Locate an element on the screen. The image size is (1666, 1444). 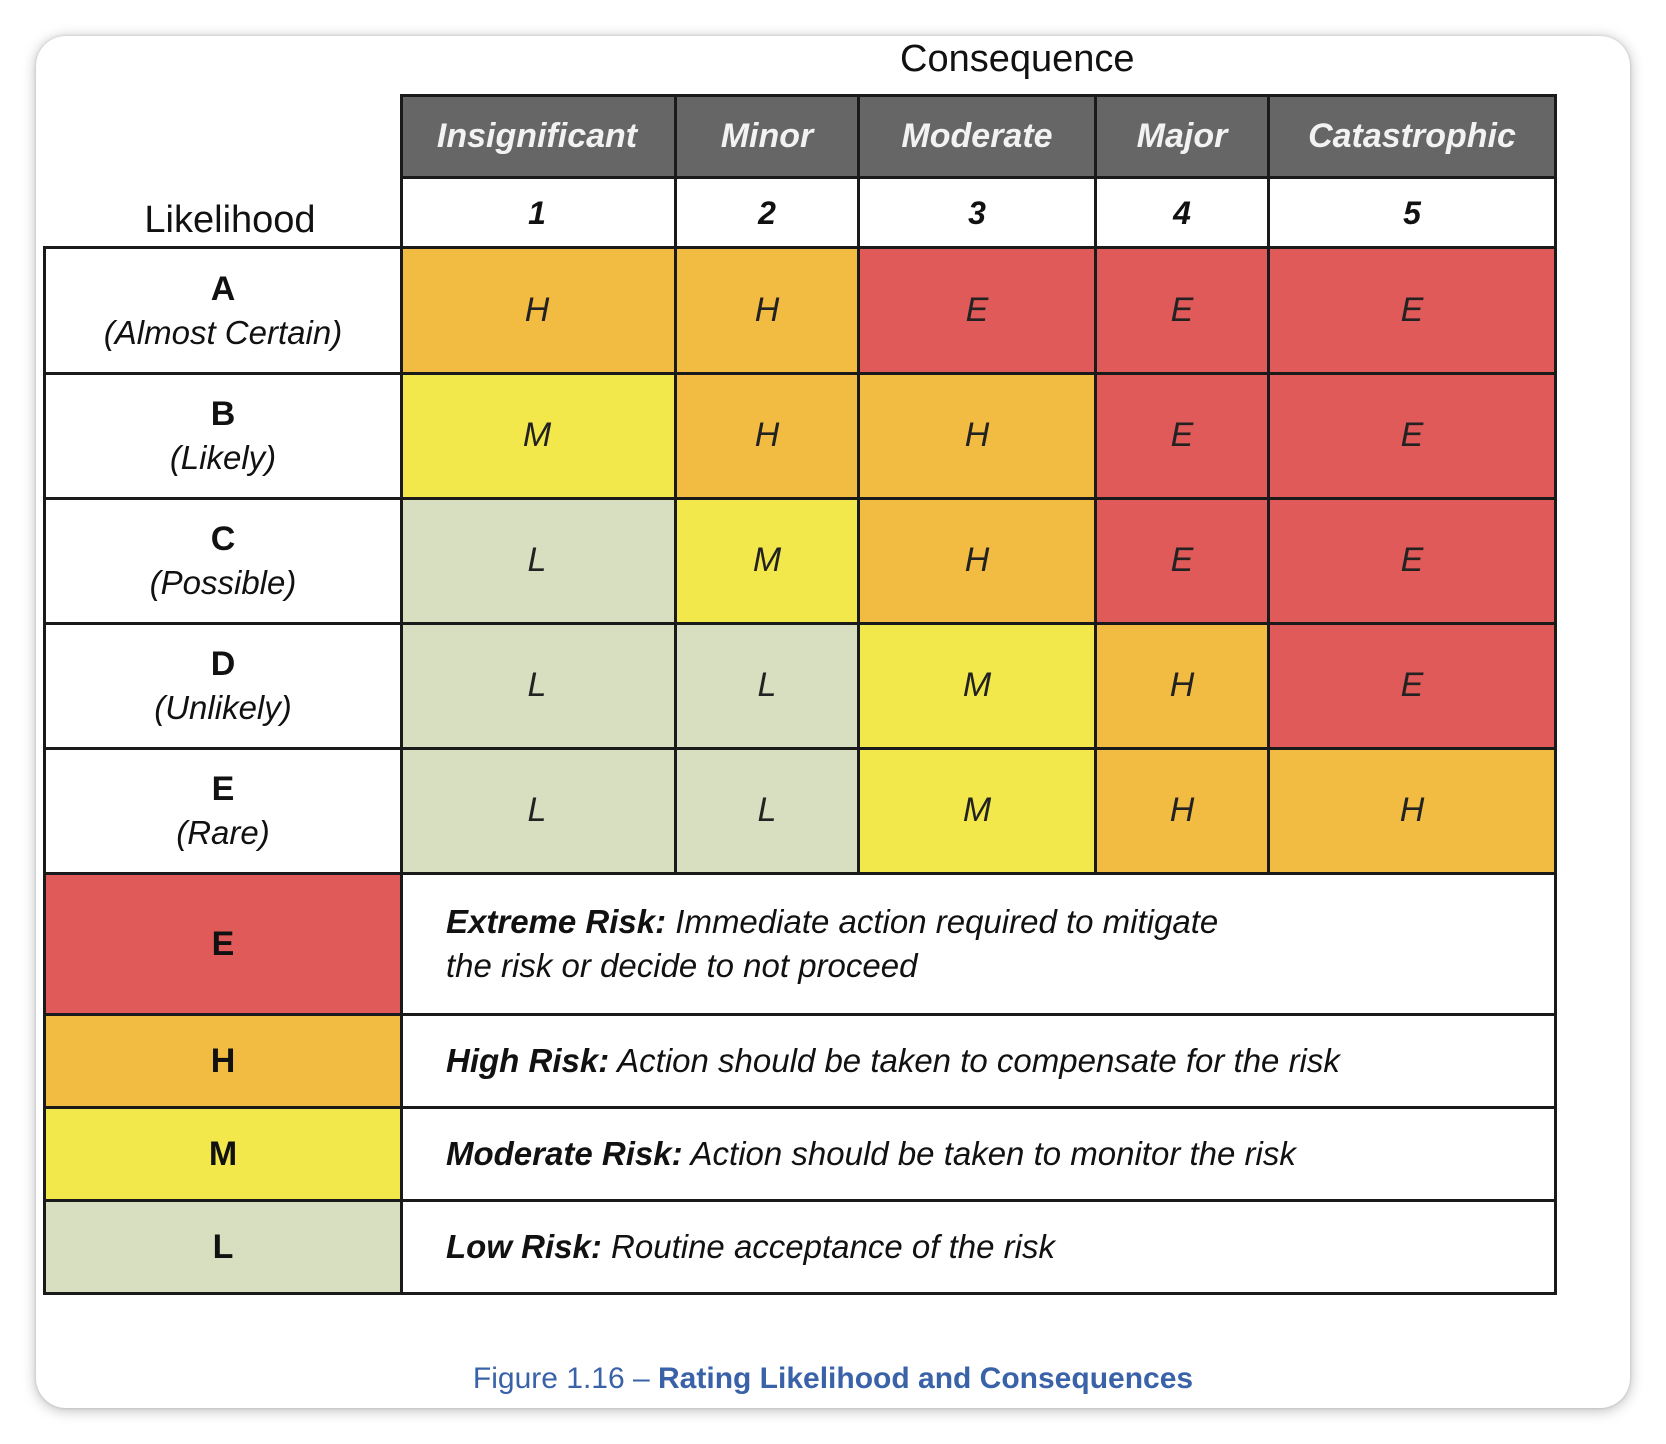
consequence-number-5: 5 is located at coordinates (1412, 213).